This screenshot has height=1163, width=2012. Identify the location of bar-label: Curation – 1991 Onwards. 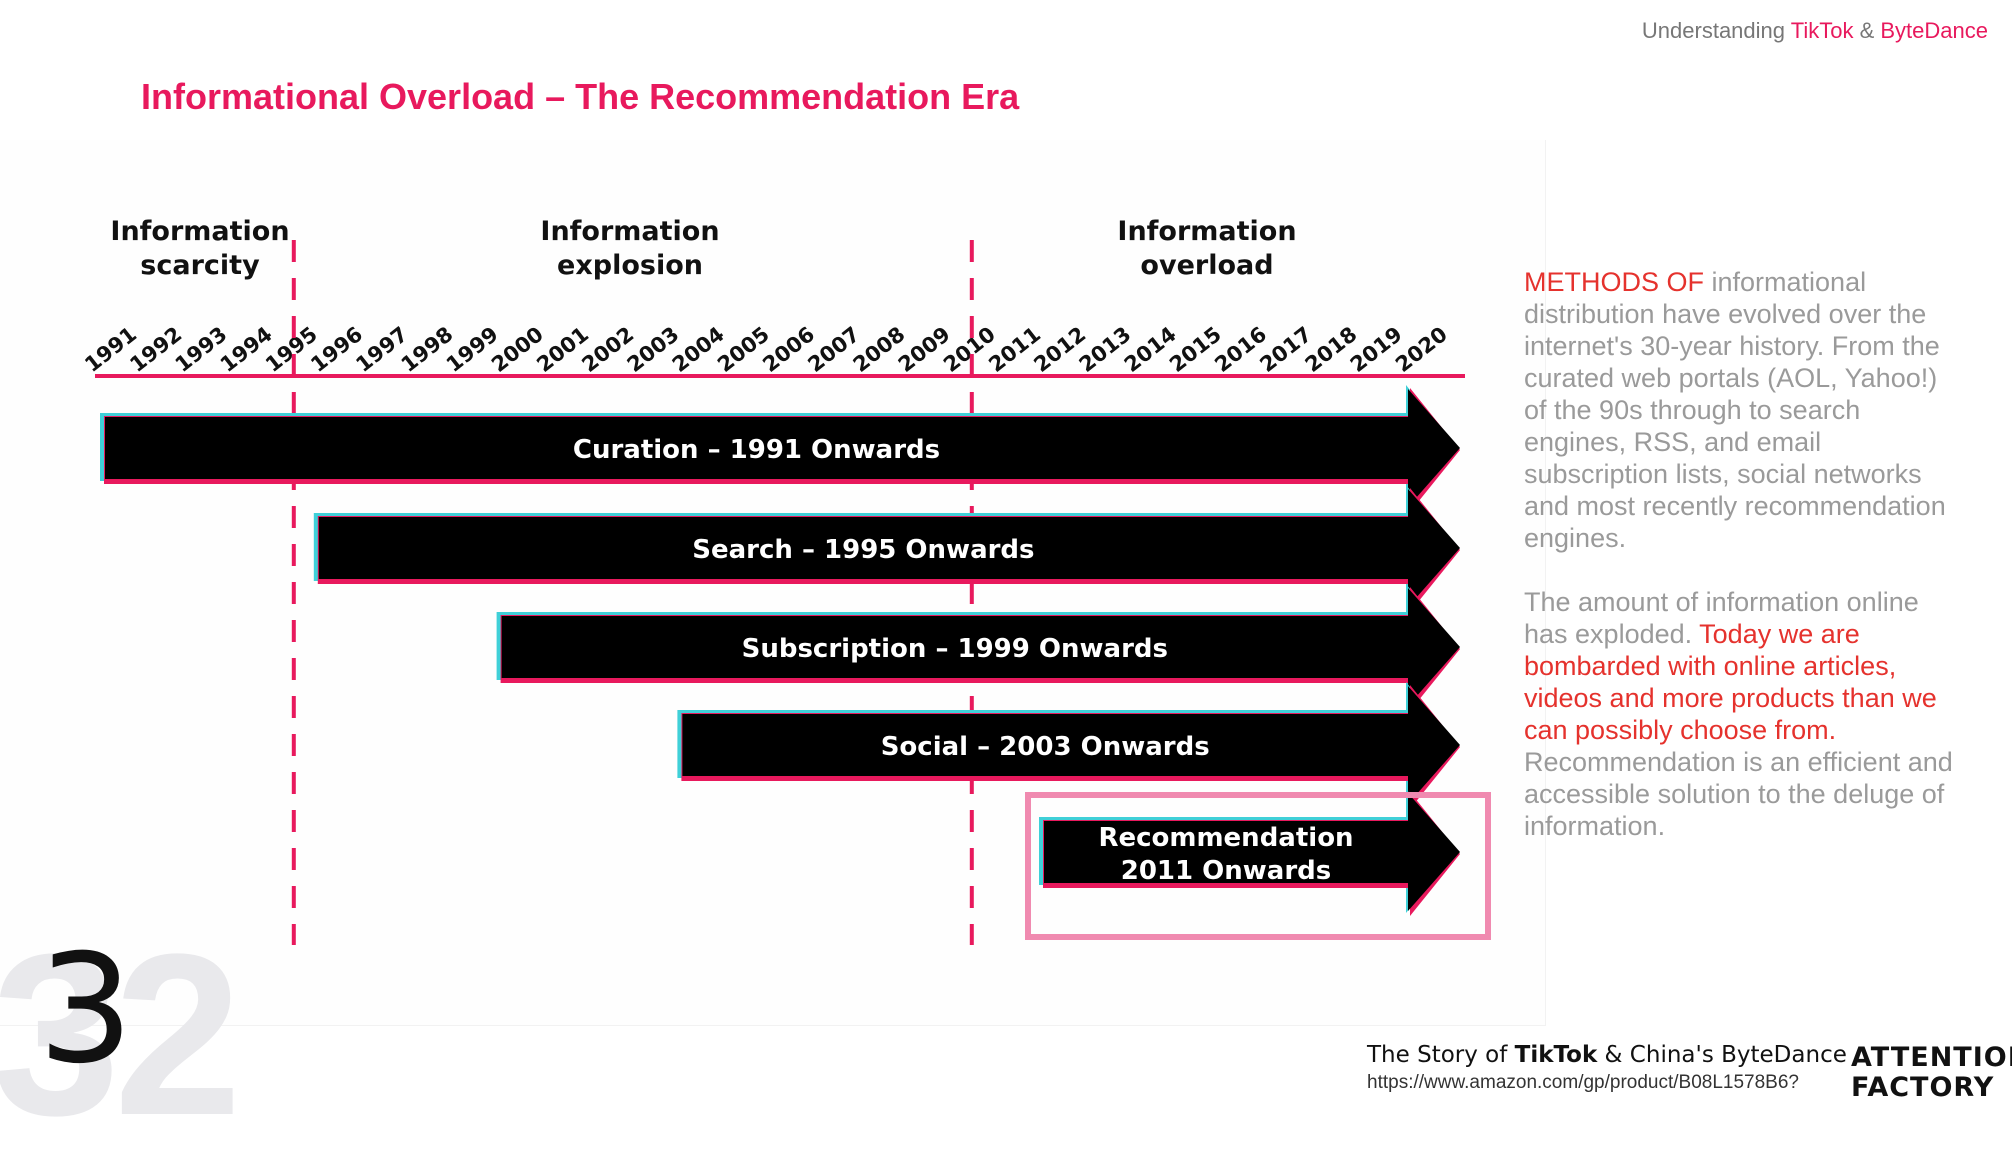
(756, 450).